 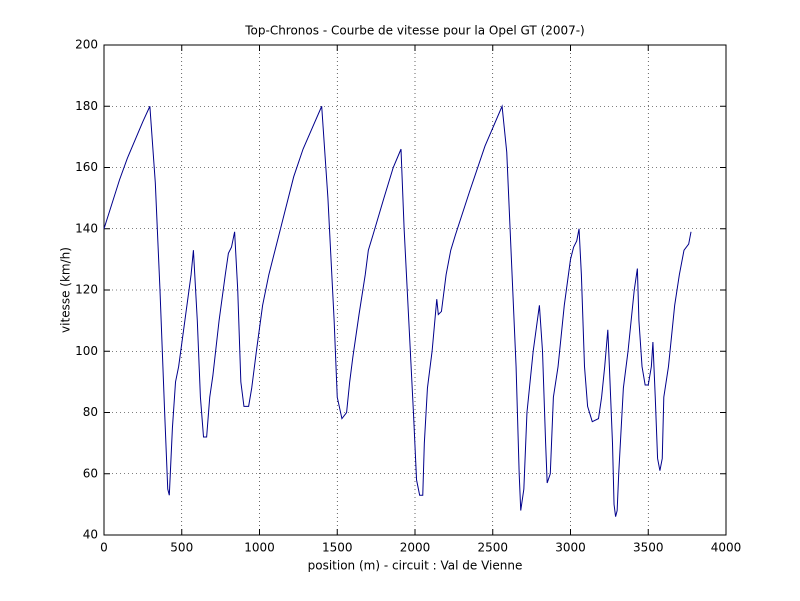 I want to click on y-tick-label: 160, so click(x=86, y=167).